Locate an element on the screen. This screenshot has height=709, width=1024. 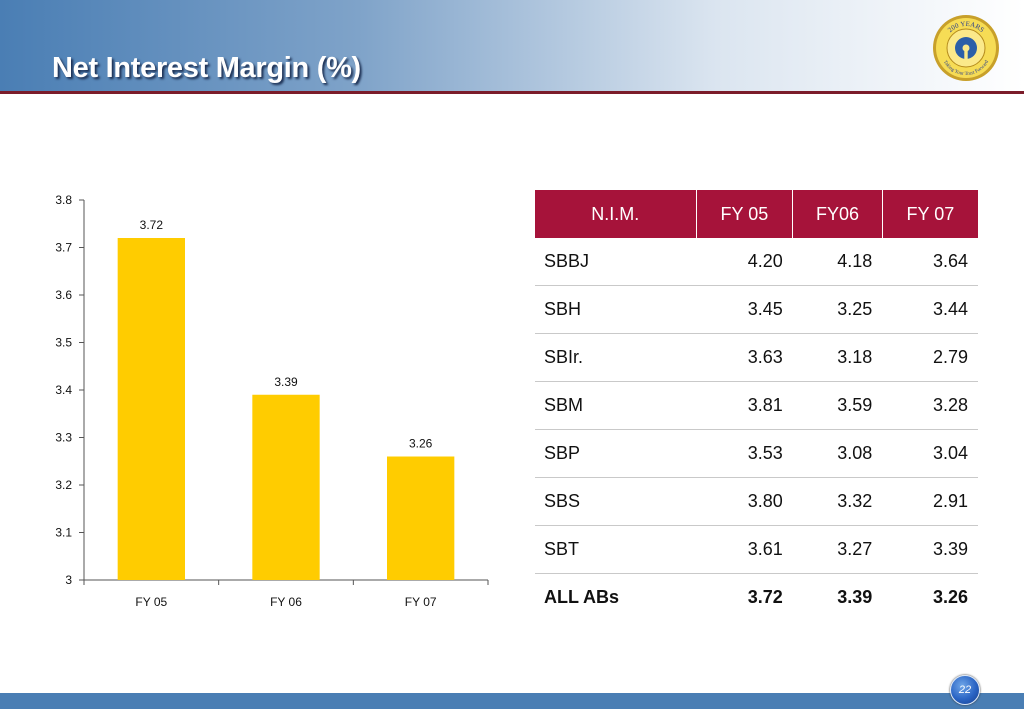
table-cell-value: 3.53 is located at coordinates (744, 453).